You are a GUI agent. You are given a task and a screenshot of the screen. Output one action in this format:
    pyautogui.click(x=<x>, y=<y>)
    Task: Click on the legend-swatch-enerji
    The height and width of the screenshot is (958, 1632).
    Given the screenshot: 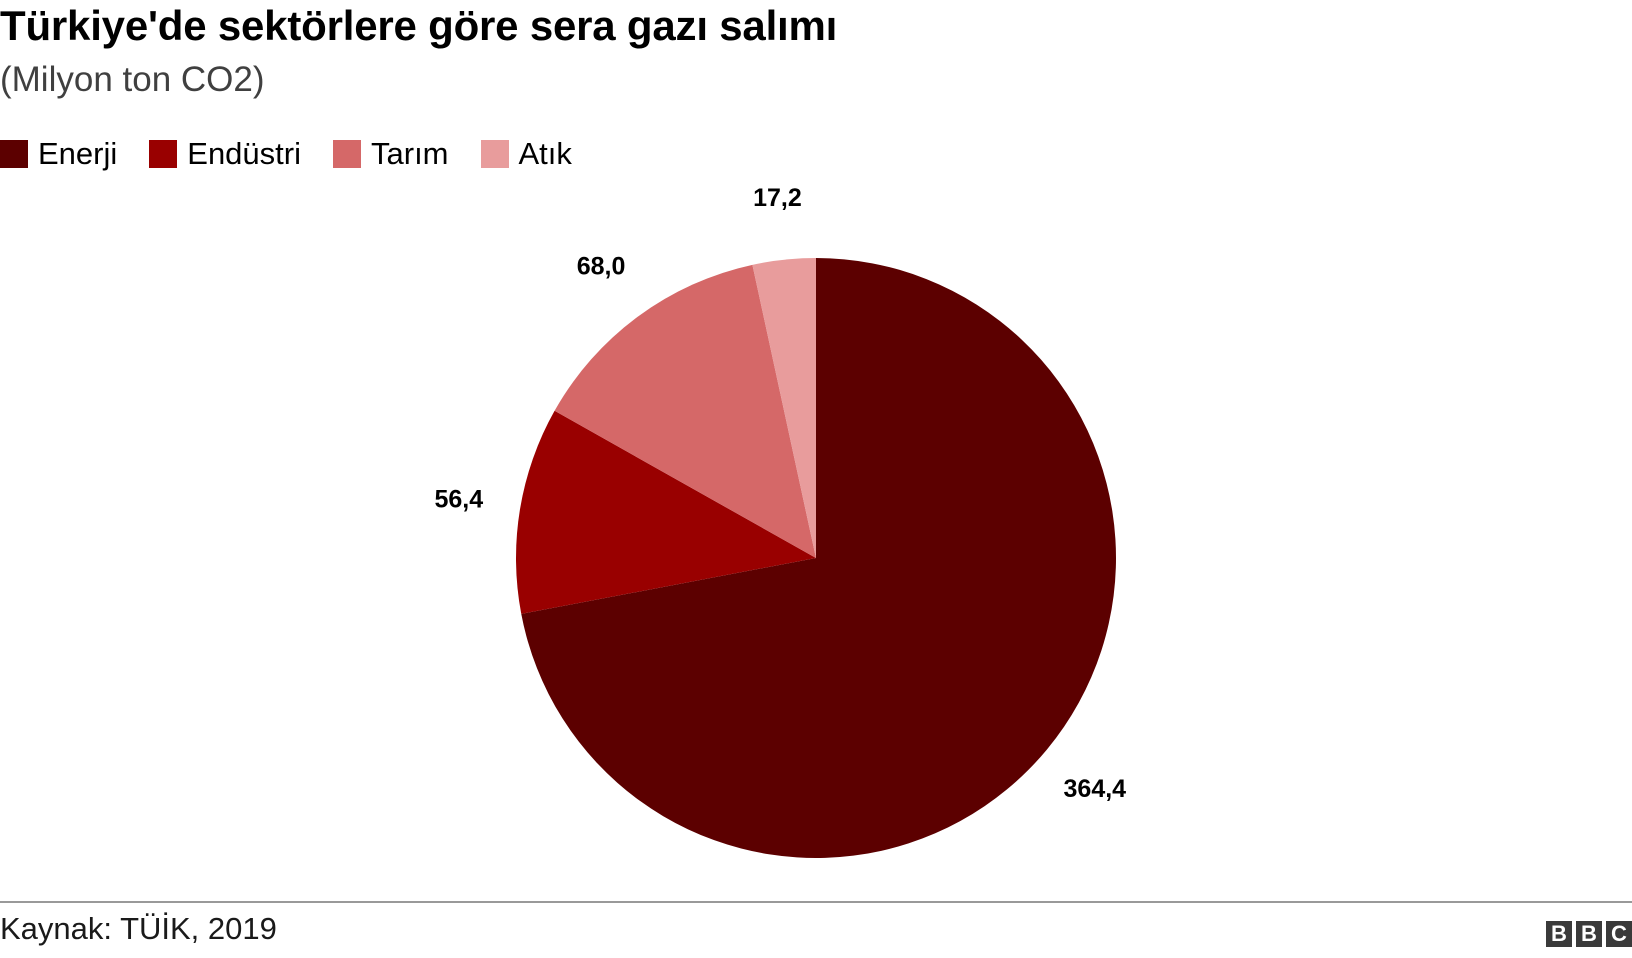 What is the action you would take?
    pyautogui.click(x=14, y=154)
    